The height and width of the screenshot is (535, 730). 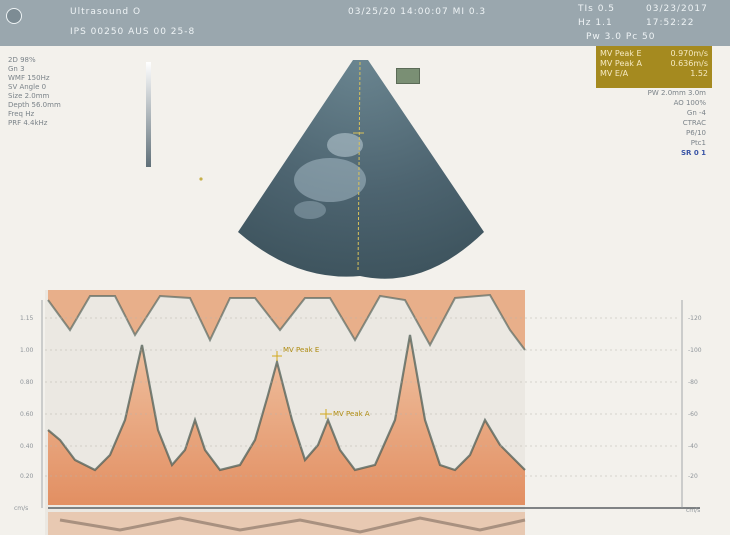 I want to click on sector-image, so click(x=361, y=169).